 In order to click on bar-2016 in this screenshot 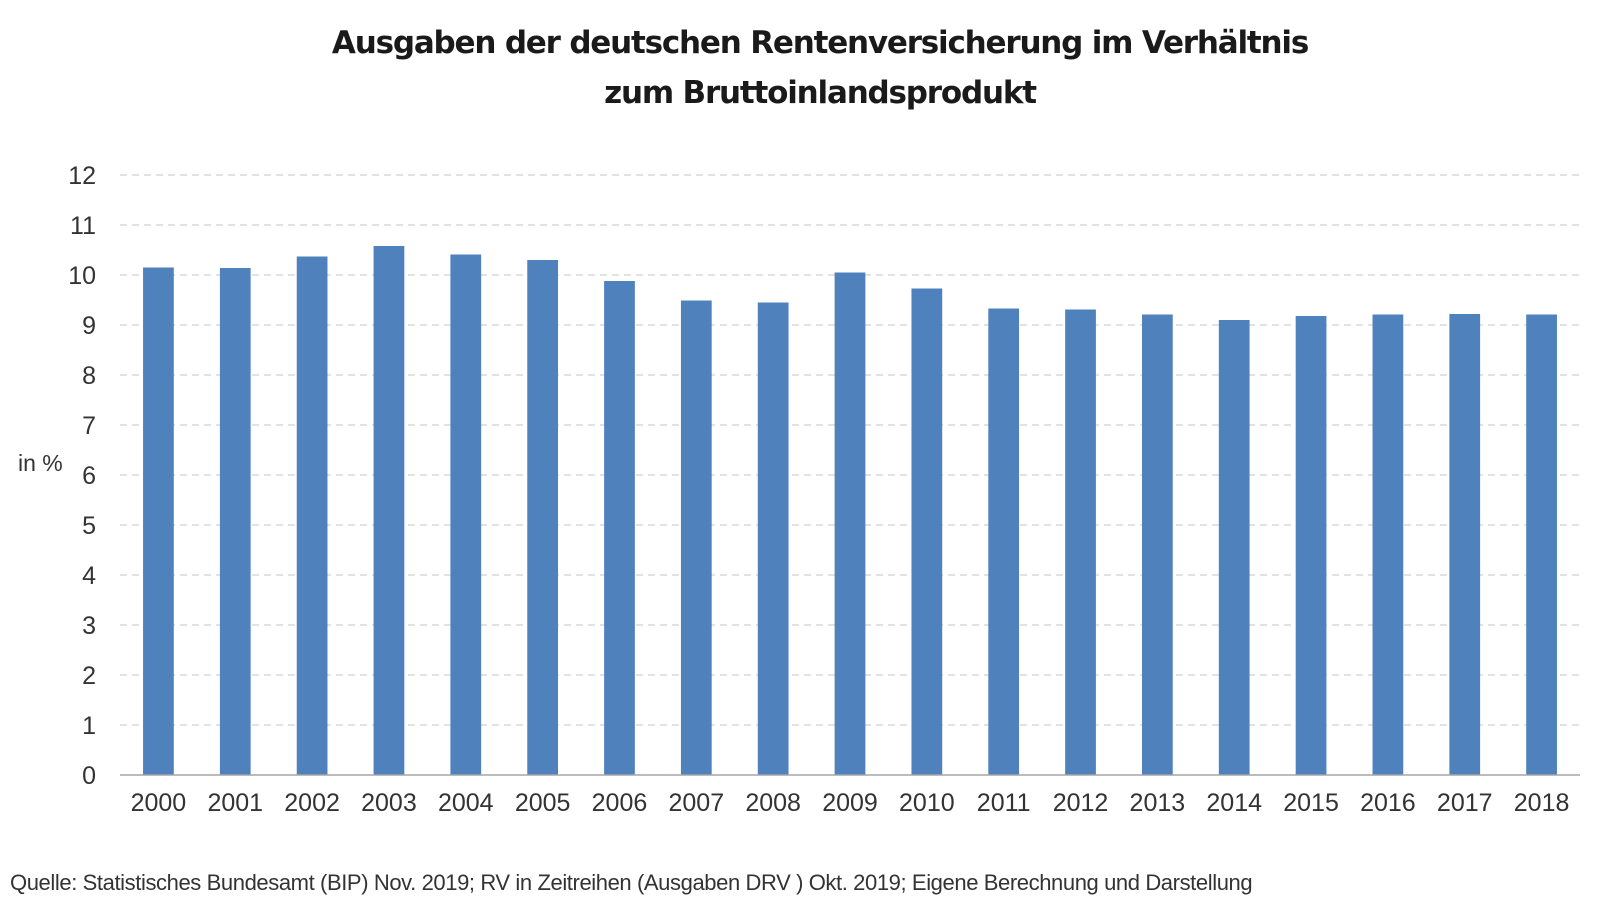, I will do `click(1388, 544)`.